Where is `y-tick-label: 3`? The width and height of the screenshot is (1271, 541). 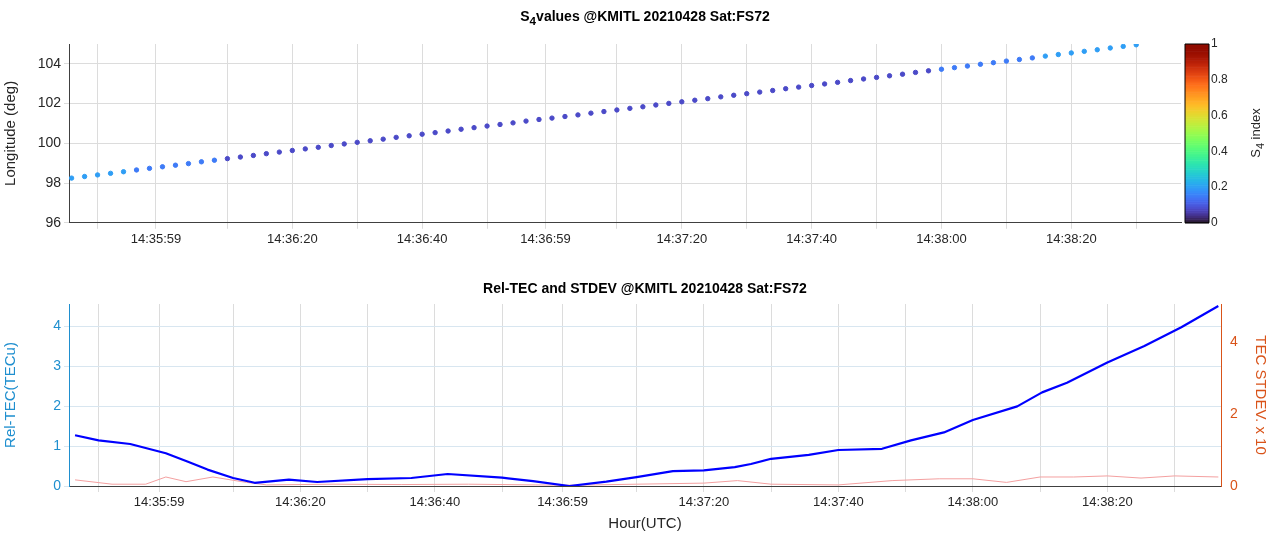 y-tick-label: 3 is located at coordinates (57, 364).